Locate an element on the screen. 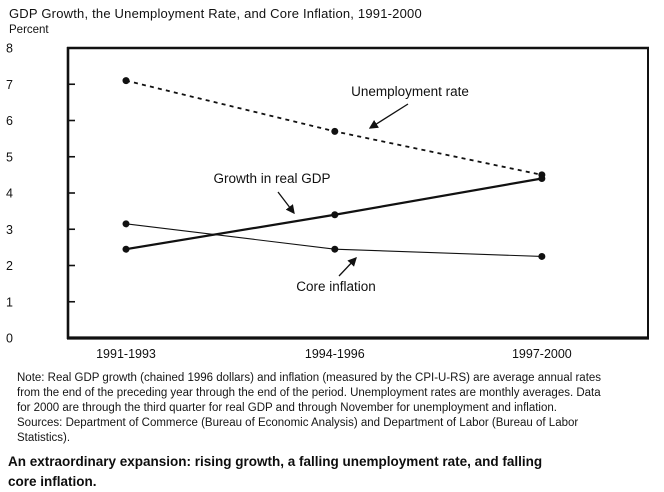 The width and height of the screenshot is (664, 492). series-annotation-label: Unemployment rate is located at coordinates (410, 91).